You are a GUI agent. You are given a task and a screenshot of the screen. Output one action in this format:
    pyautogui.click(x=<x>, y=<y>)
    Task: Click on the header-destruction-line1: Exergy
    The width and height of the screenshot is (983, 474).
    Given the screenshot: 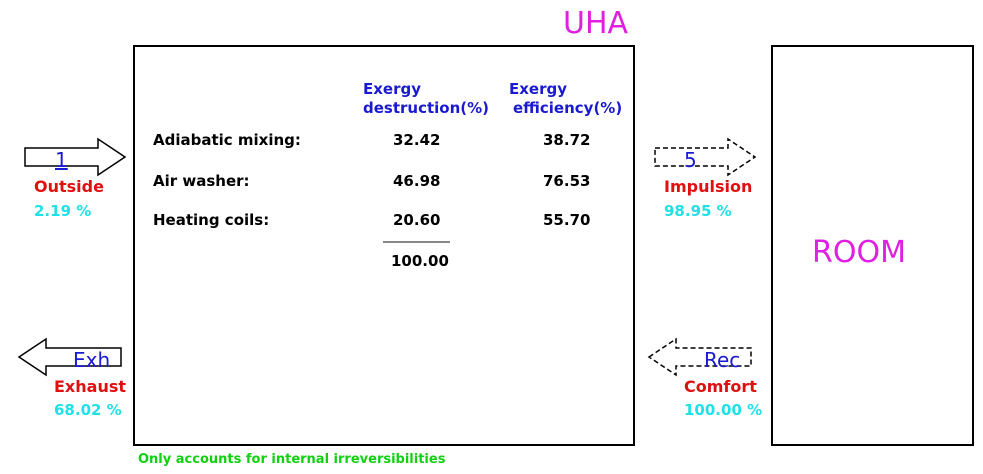 What is the action you would take?
    pyautogui.click(x=392, y=89)
    